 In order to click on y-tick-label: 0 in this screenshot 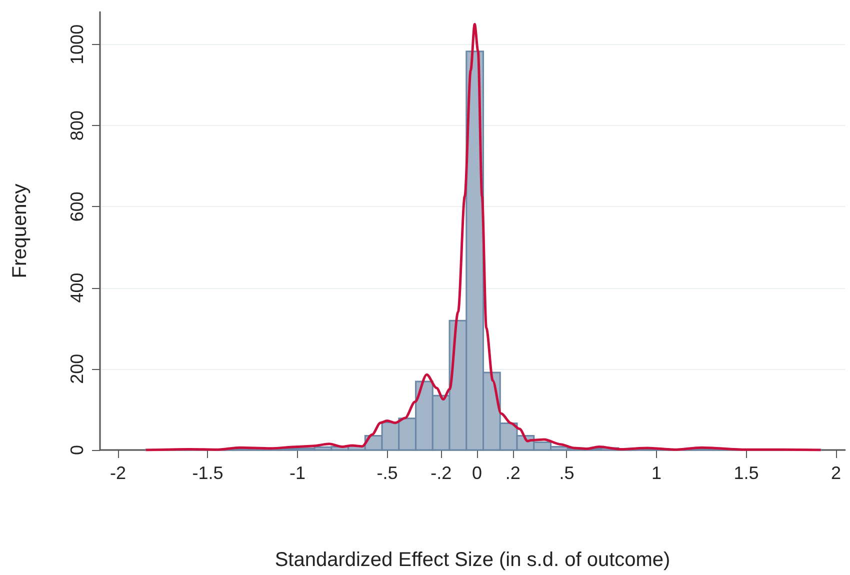, I will do `click(77, 450)`.